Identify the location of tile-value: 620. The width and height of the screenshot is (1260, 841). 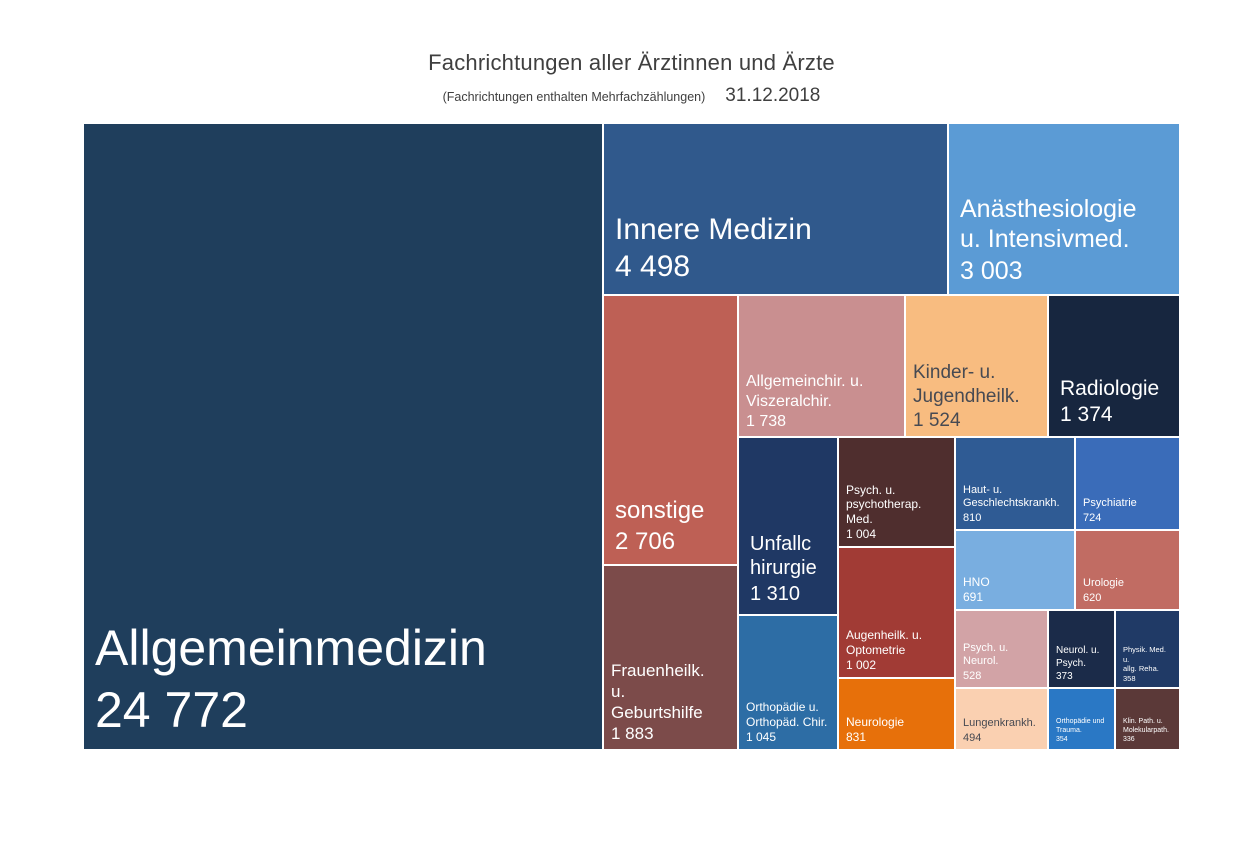
(1092, 597).